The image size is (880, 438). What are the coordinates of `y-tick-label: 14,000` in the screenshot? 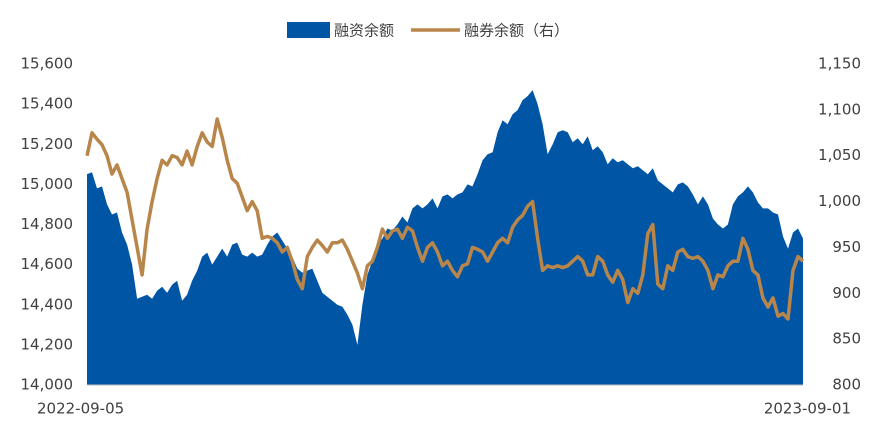 It's located at (47, 385).